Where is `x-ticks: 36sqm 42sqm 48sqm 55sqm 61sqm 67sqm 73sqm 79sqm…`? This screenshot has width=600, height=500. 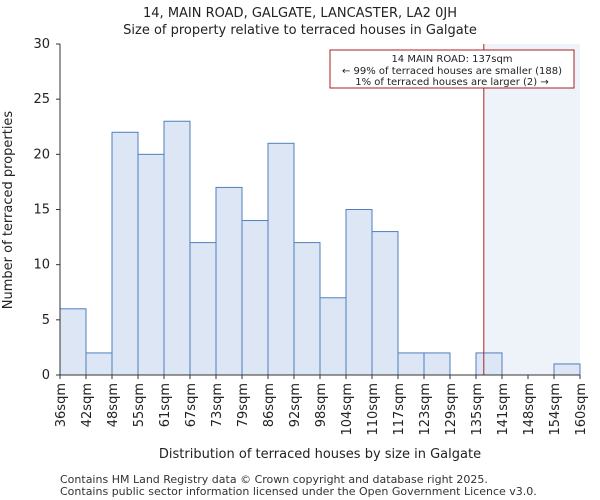
x-ticks: 36sqm 42sqm 48sqm 55sqm 61sqm 67sqm 73sqm 79sqm… is located at coordinates (321, 405).